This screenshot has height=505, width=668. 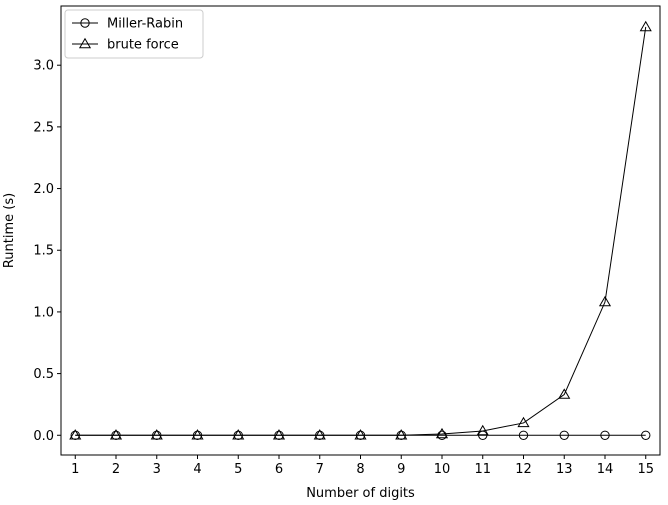 I want to click on legend-item: brute force, so click(x=125, y=45).